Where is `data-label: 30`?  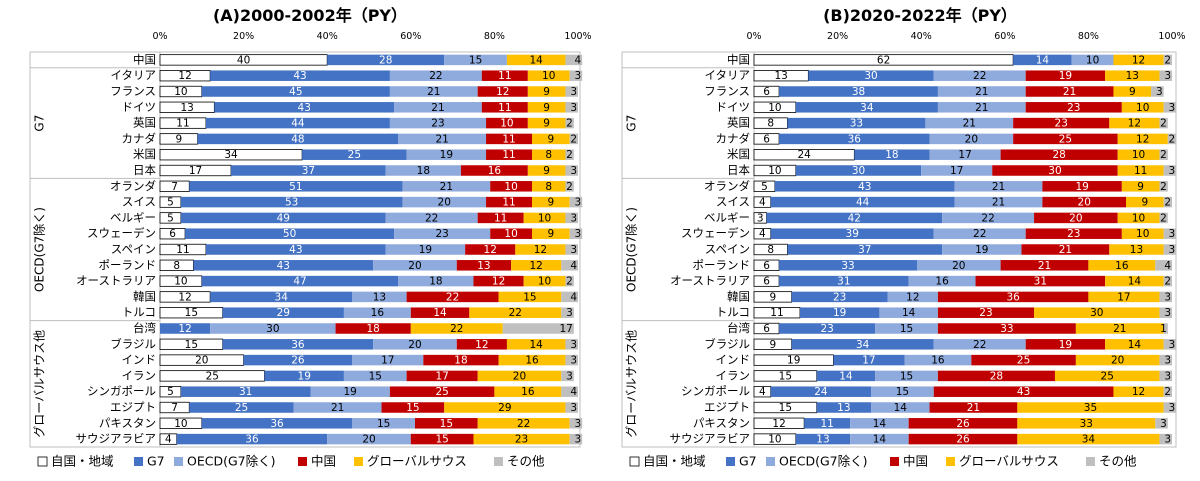
data-label: 30 is located at coordinates (870, 76).